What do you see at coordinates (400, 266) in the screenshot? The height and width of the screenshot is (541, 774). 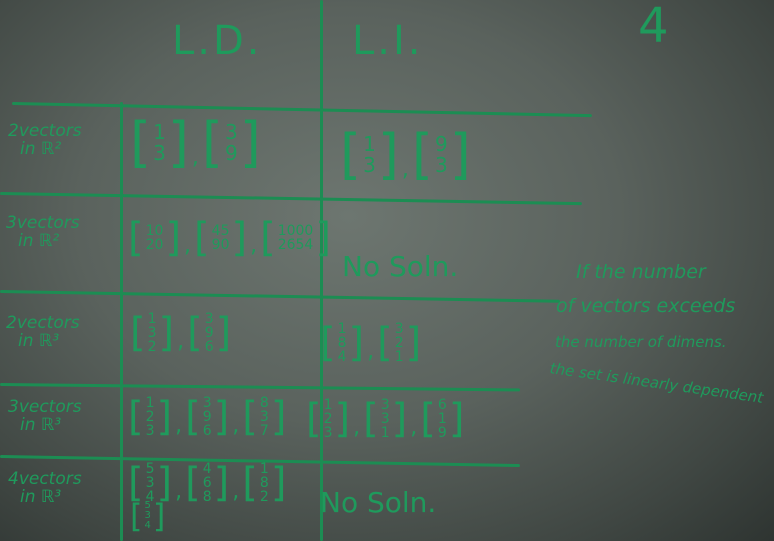 I see `row2-li-no-solution: No Soln.` at bounding box center [400, 266].